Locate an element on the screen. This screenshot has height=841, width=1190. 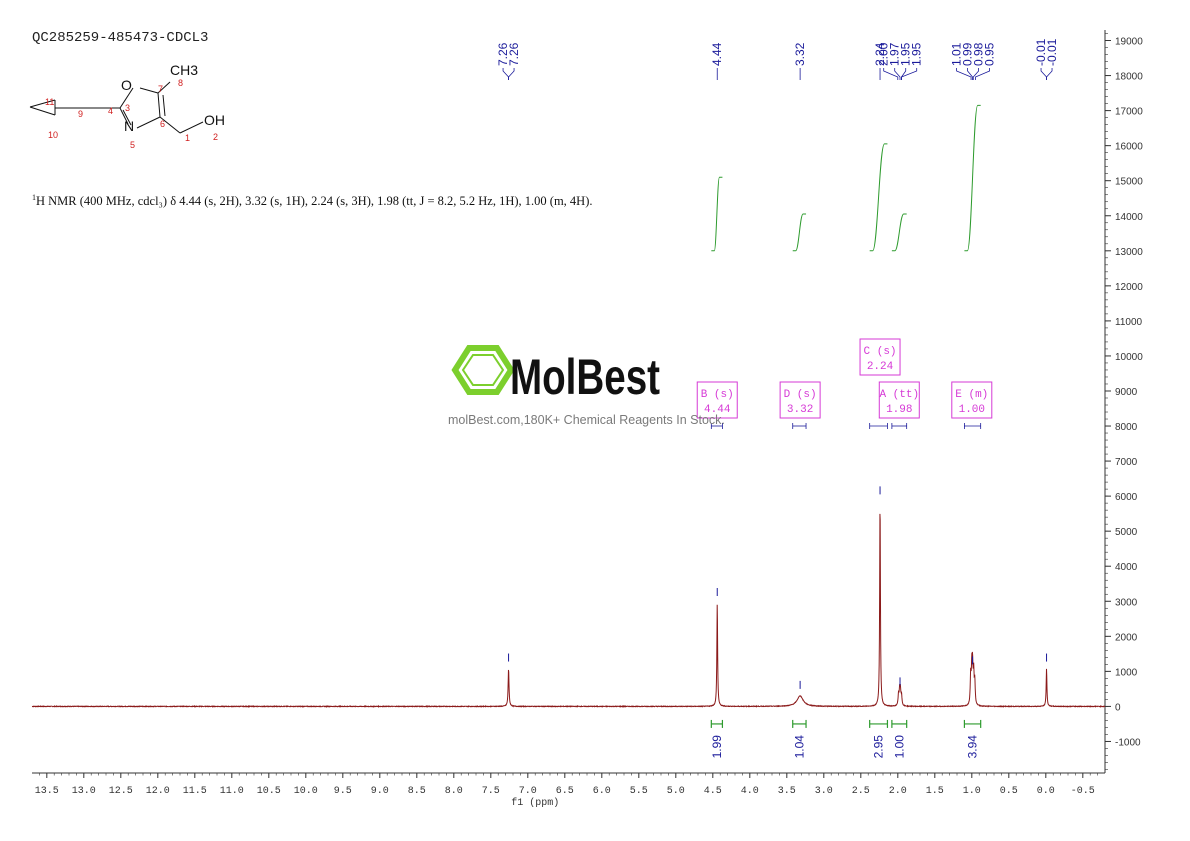
x-tick-label: 10.0 is located at coordinates (306, 791).